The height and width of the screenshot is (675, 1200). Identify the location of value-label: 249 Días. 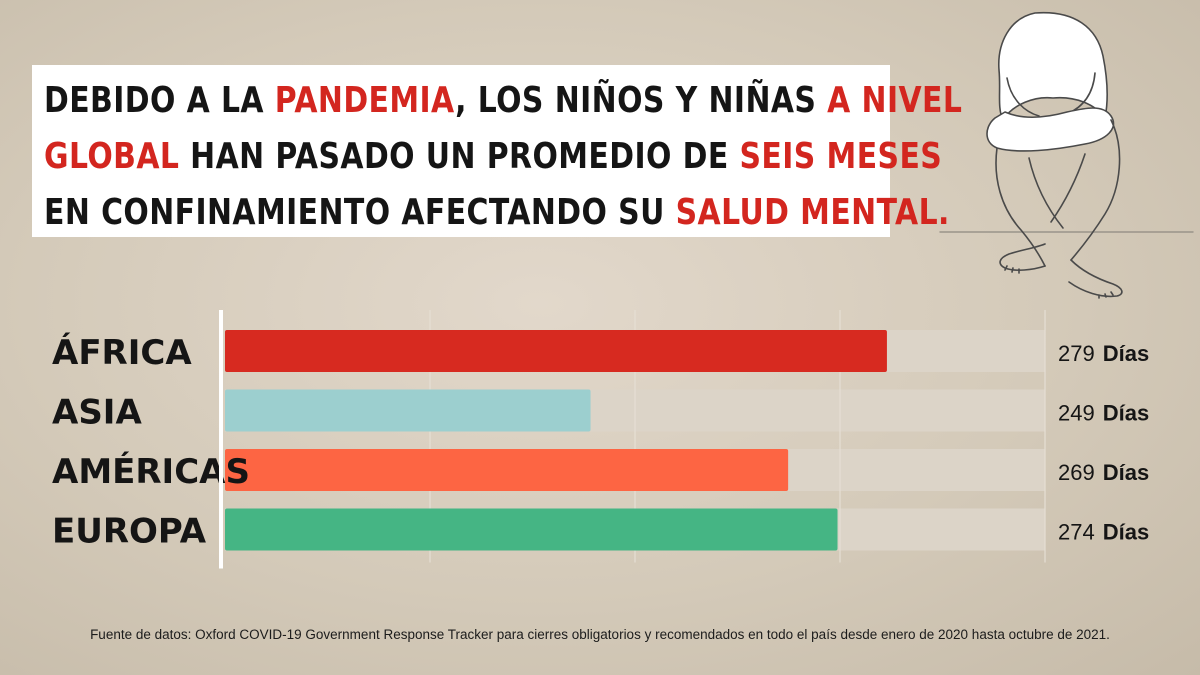
(1103, 413).